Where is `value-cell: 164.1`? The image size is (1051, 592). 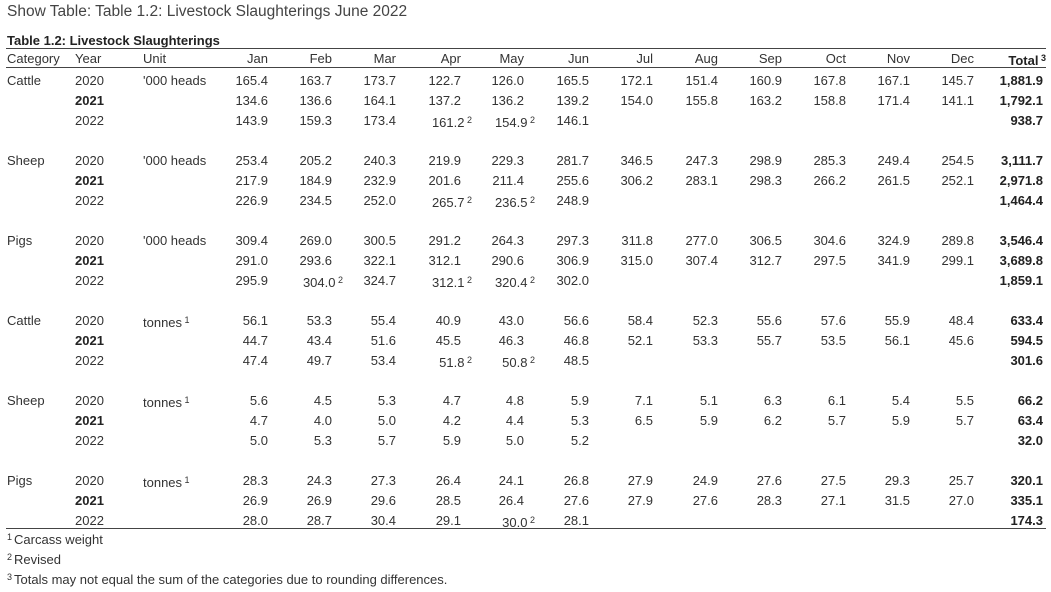 value-cell: 164.1 is located at coordinates (379, 100).